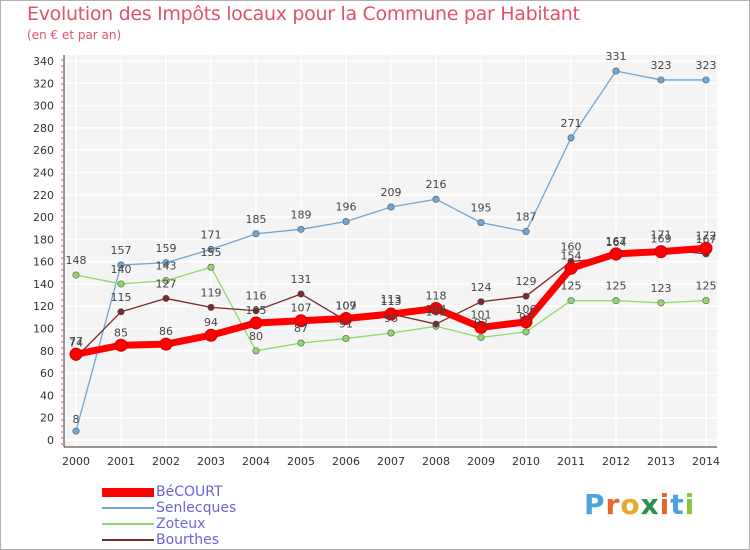 The width and height of the screenshot is (750, 550). What do you see at coordinates (571, 461) in the screenshot?
I see `x-tick-label: 2011` at bounding box center [571, 461].